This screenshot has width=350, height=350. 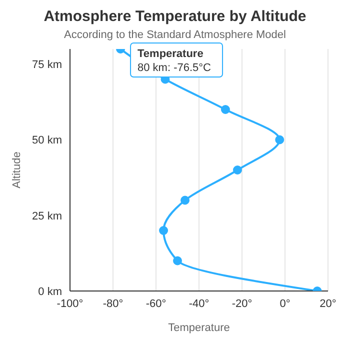 What do you see at coordinates (70, 304) in the screenshot?
I see `x-tick-label: -100°` at bounding box center [70, 304].